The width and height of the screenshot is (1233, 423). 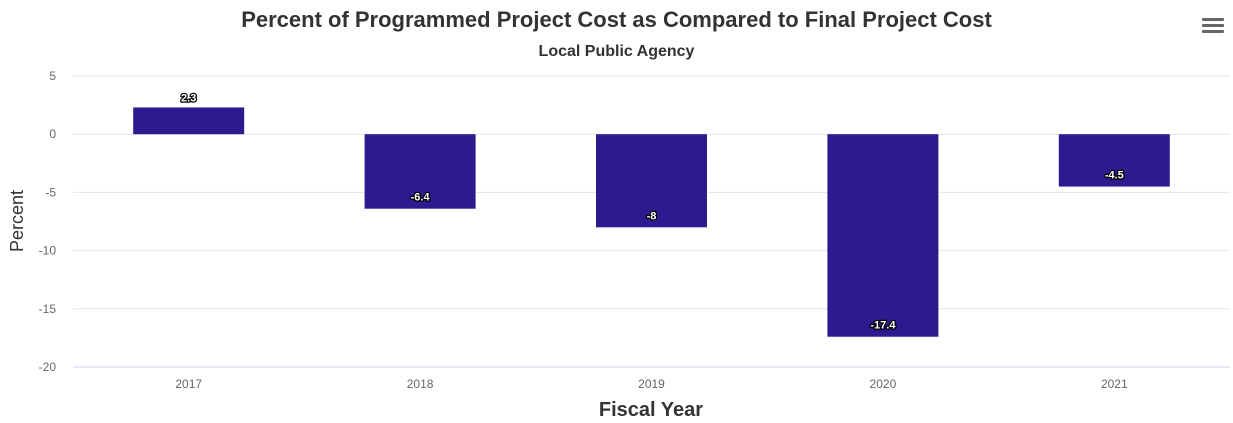 I want to click on data-label-2017: 2.3, so click(x=188, y=98).